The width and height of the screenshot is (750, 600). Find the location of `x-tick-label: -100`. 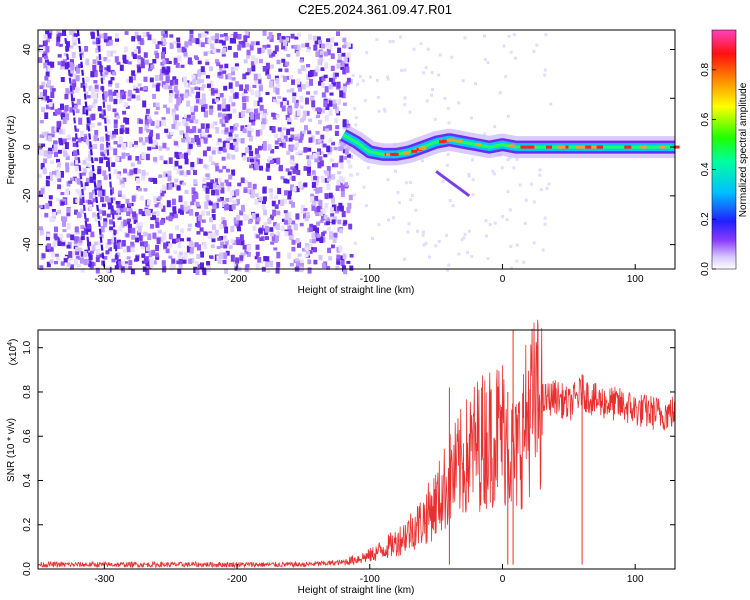

x-tick-label: -100 is located at coordinates (370, 579).